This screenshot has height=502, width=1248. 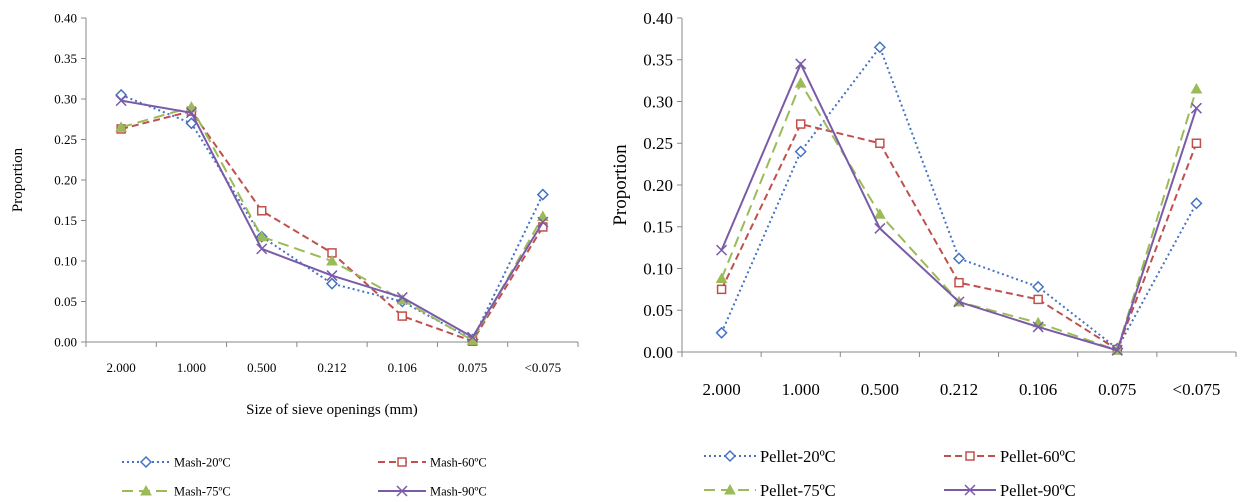 What do you see at coordinates (1117, 389) in the screenshot?
I see `chart1-x-tick-label: 0.075` at bounding box center [1117, 389].